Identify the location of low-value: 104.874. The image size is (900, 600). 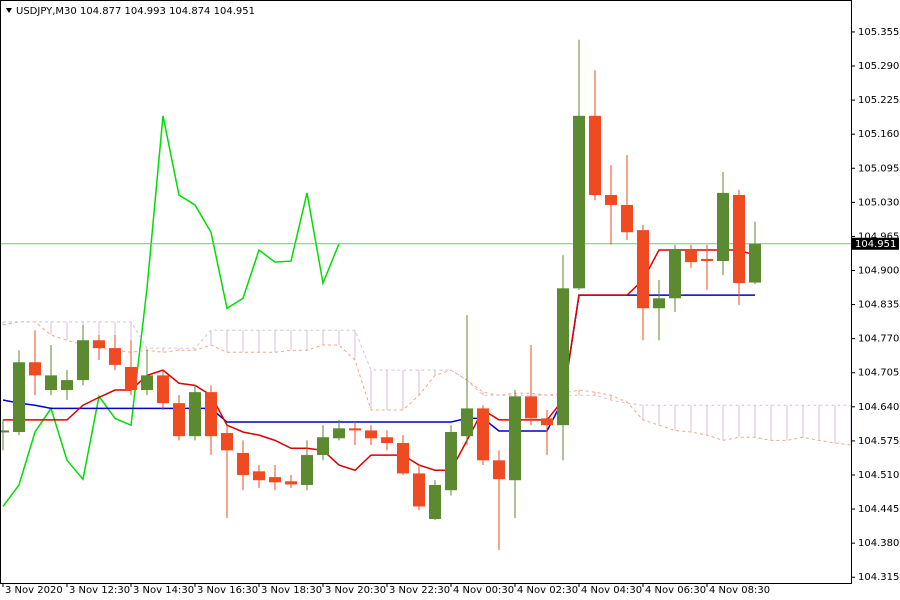
(189, 11).